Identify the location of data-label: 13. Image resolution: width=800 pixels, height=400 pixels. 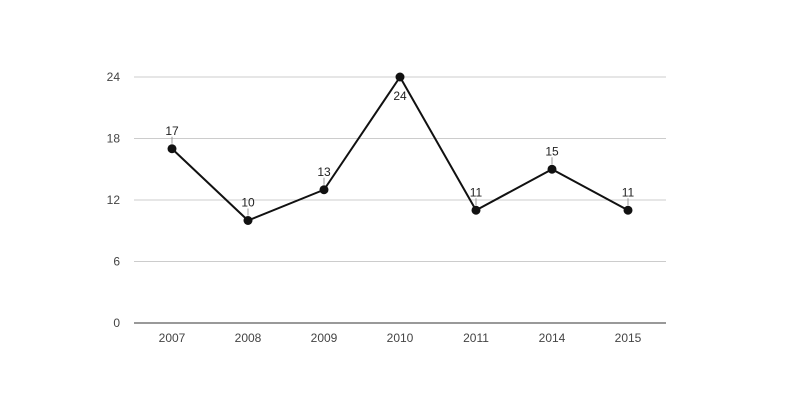
(324, 172).